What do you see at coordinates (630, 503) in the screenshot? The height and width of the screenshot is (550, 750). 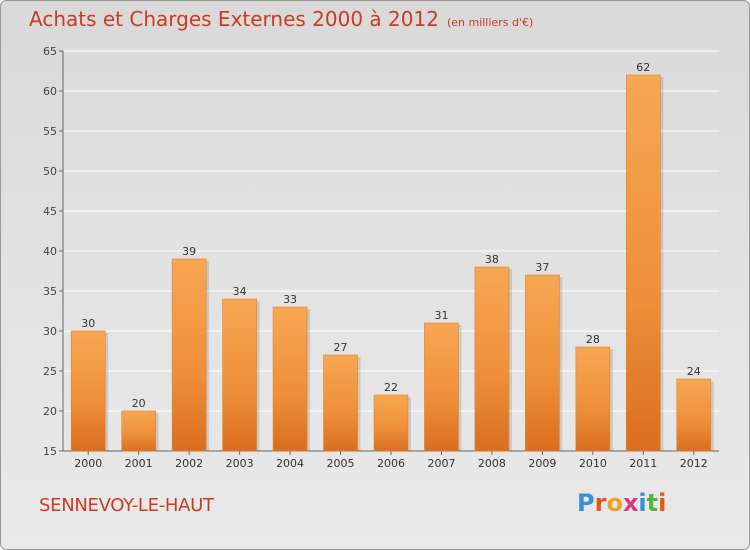 I see `logo-letter: x` at bounding box center [630, 503].